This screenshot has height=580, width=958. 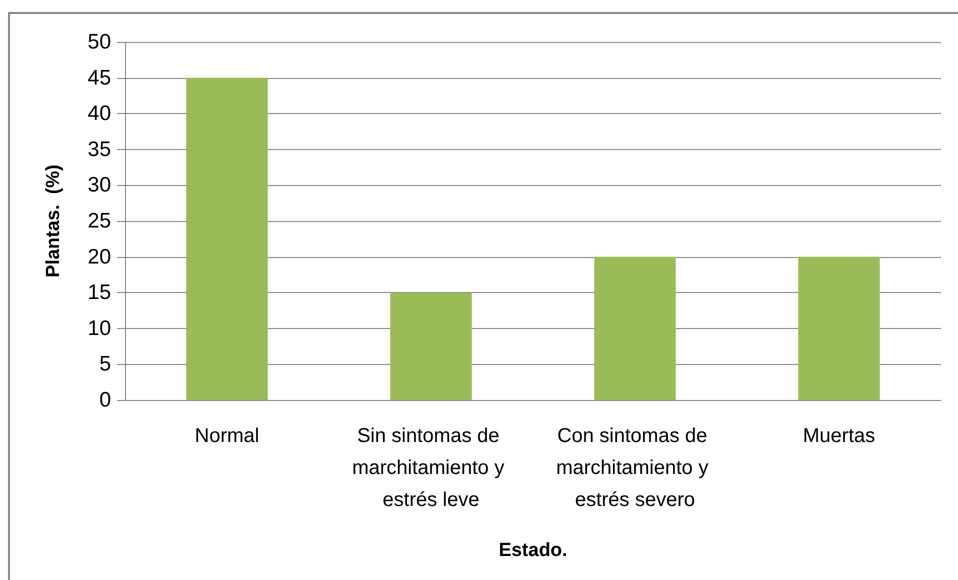 What do you see at coordinates (99, 185) in the screenshot?
I see `y-tick-label: 30` at bounding box center [99, 185].